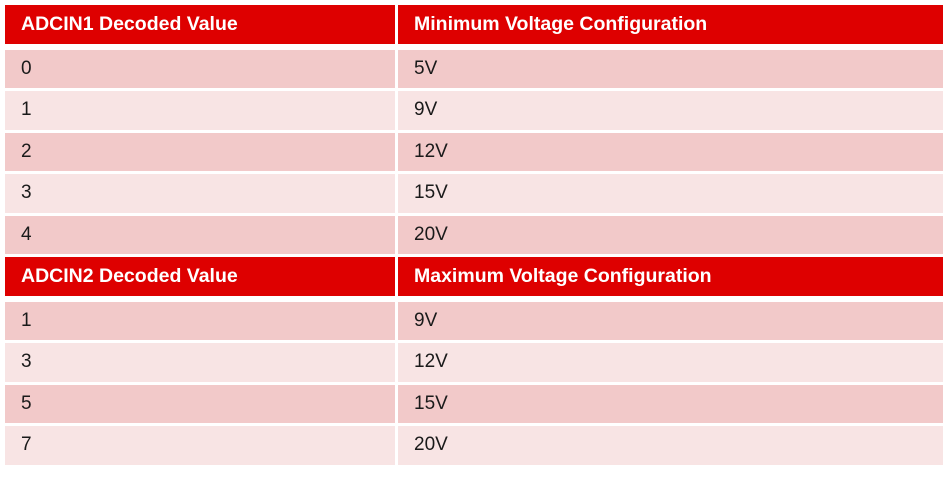  Describe the element at coordinates (200, 151) in the screenshot. I see `decoded-value-cell: 2` at that location.